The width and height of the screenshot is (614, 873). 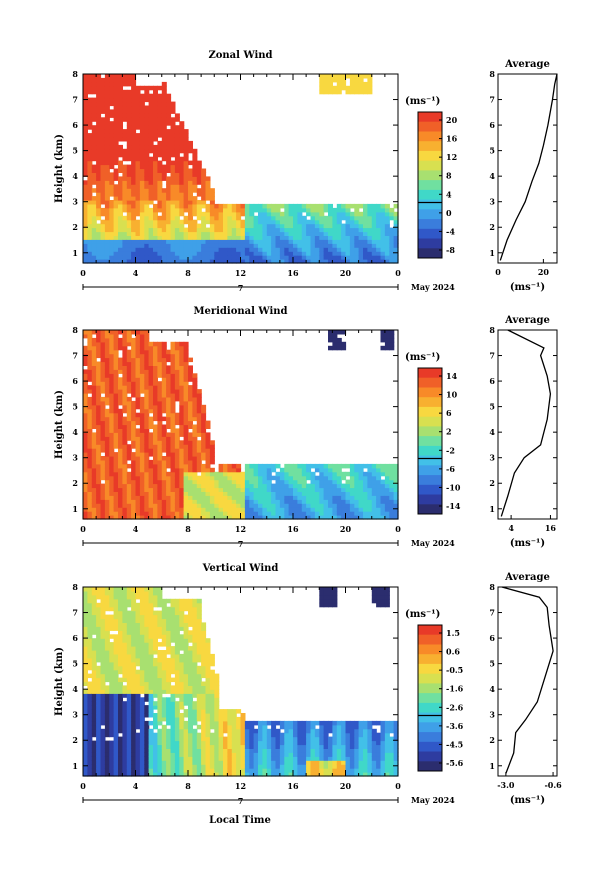 What do you see at coordinates (452, 376) in the screenshot?
I see `colorbar-tick-label: 14` at bounding box center [452, 376].